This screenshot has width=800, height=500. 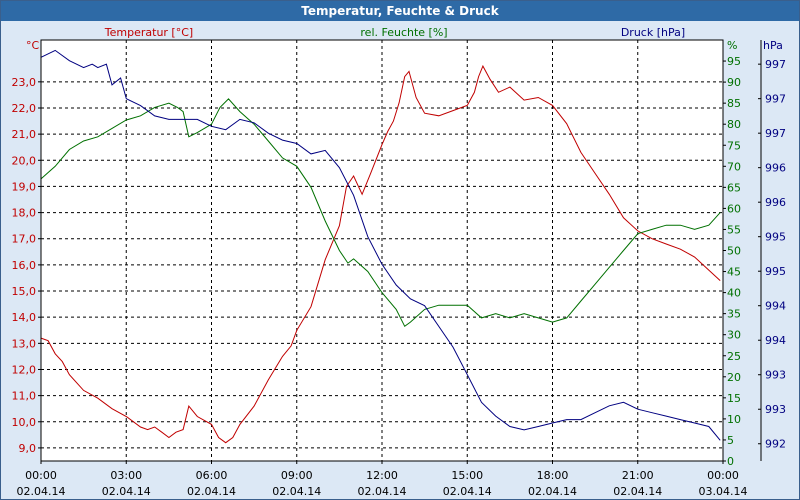 What do you see at coordinates (467, 475) in the screenshot?
I see `x-tick-time: 15:00` at bounding box center [467, 475].